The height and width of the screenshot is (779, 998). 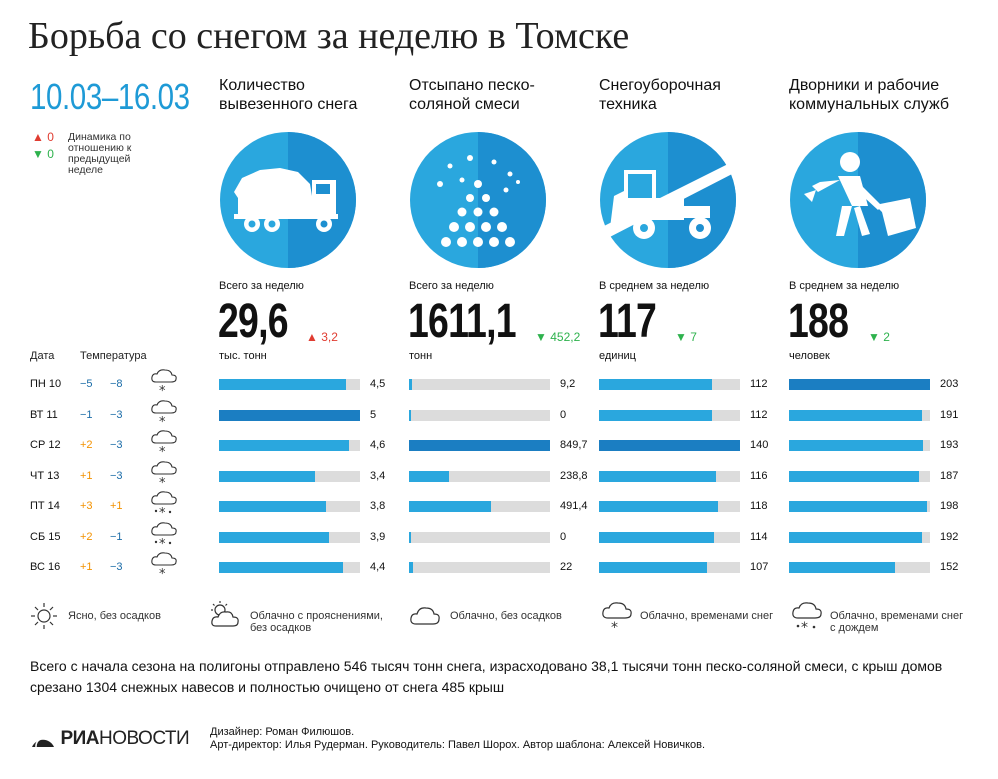 What do you see at coordinates (45, 567) in the screenshot?
I see `row-date: ВС 16` at bounding box center [45, 567].